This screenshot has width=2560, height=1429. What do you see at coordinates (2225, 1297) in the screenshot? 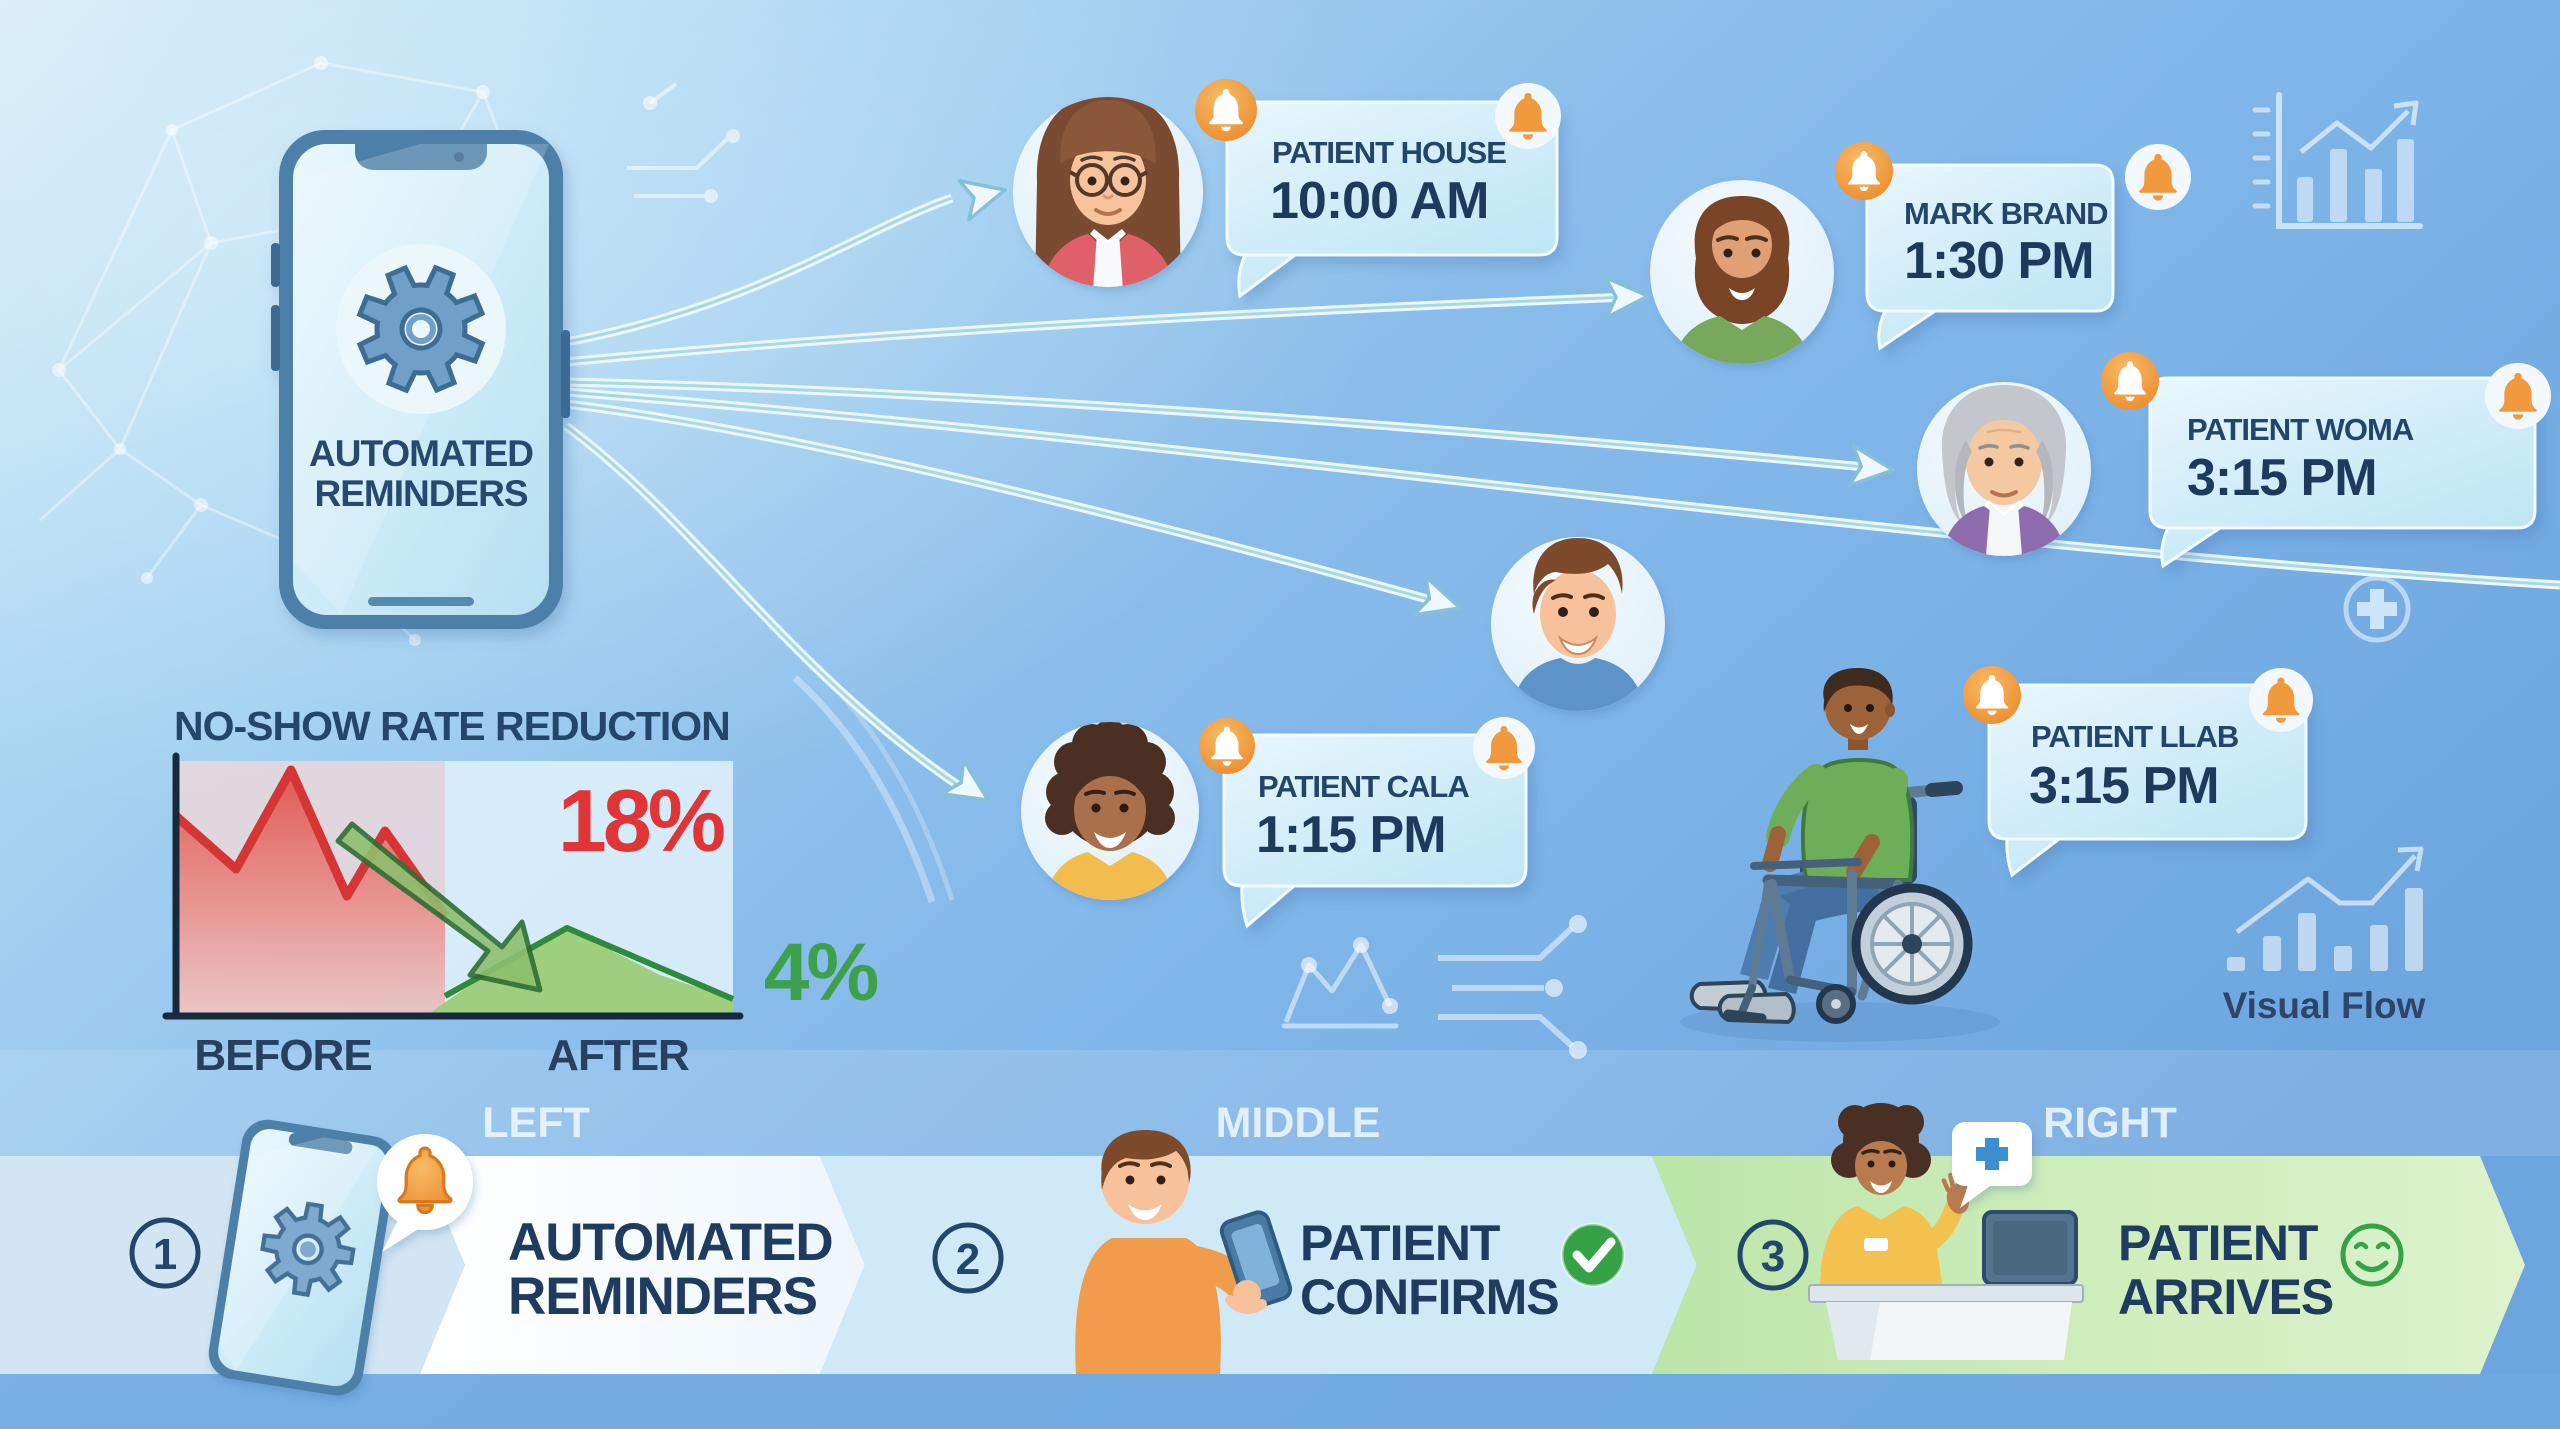
I see `svg-text: ARRIVES` at bounding box center [2225, 1297].